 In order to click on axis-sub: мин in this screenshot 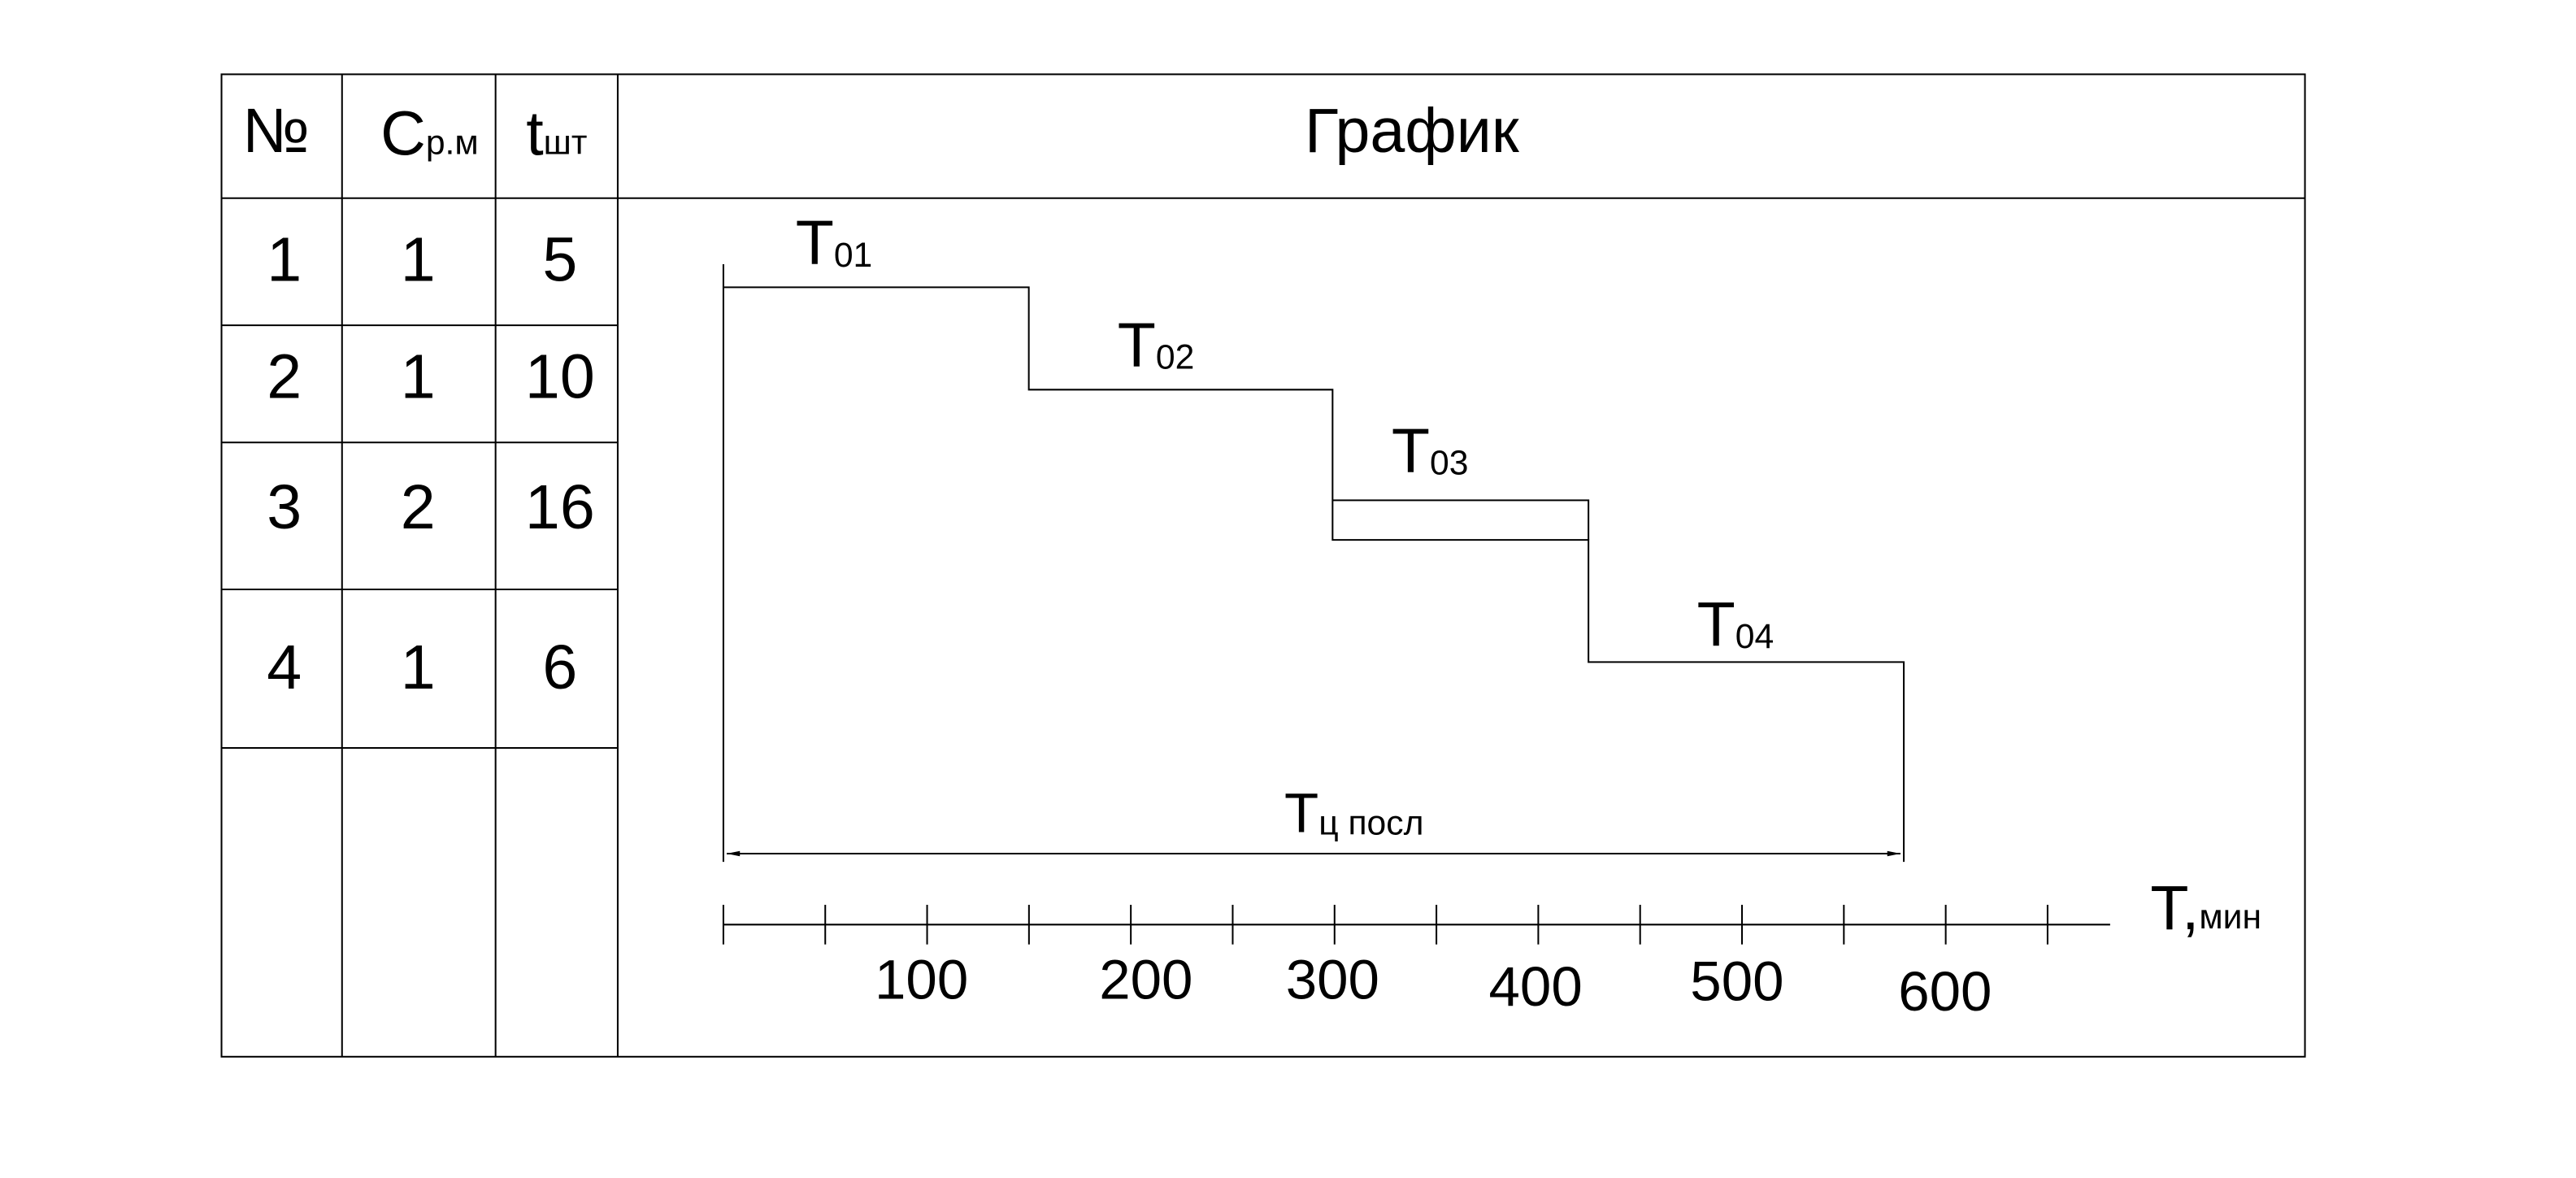, I will do `click(2230, 918)`.